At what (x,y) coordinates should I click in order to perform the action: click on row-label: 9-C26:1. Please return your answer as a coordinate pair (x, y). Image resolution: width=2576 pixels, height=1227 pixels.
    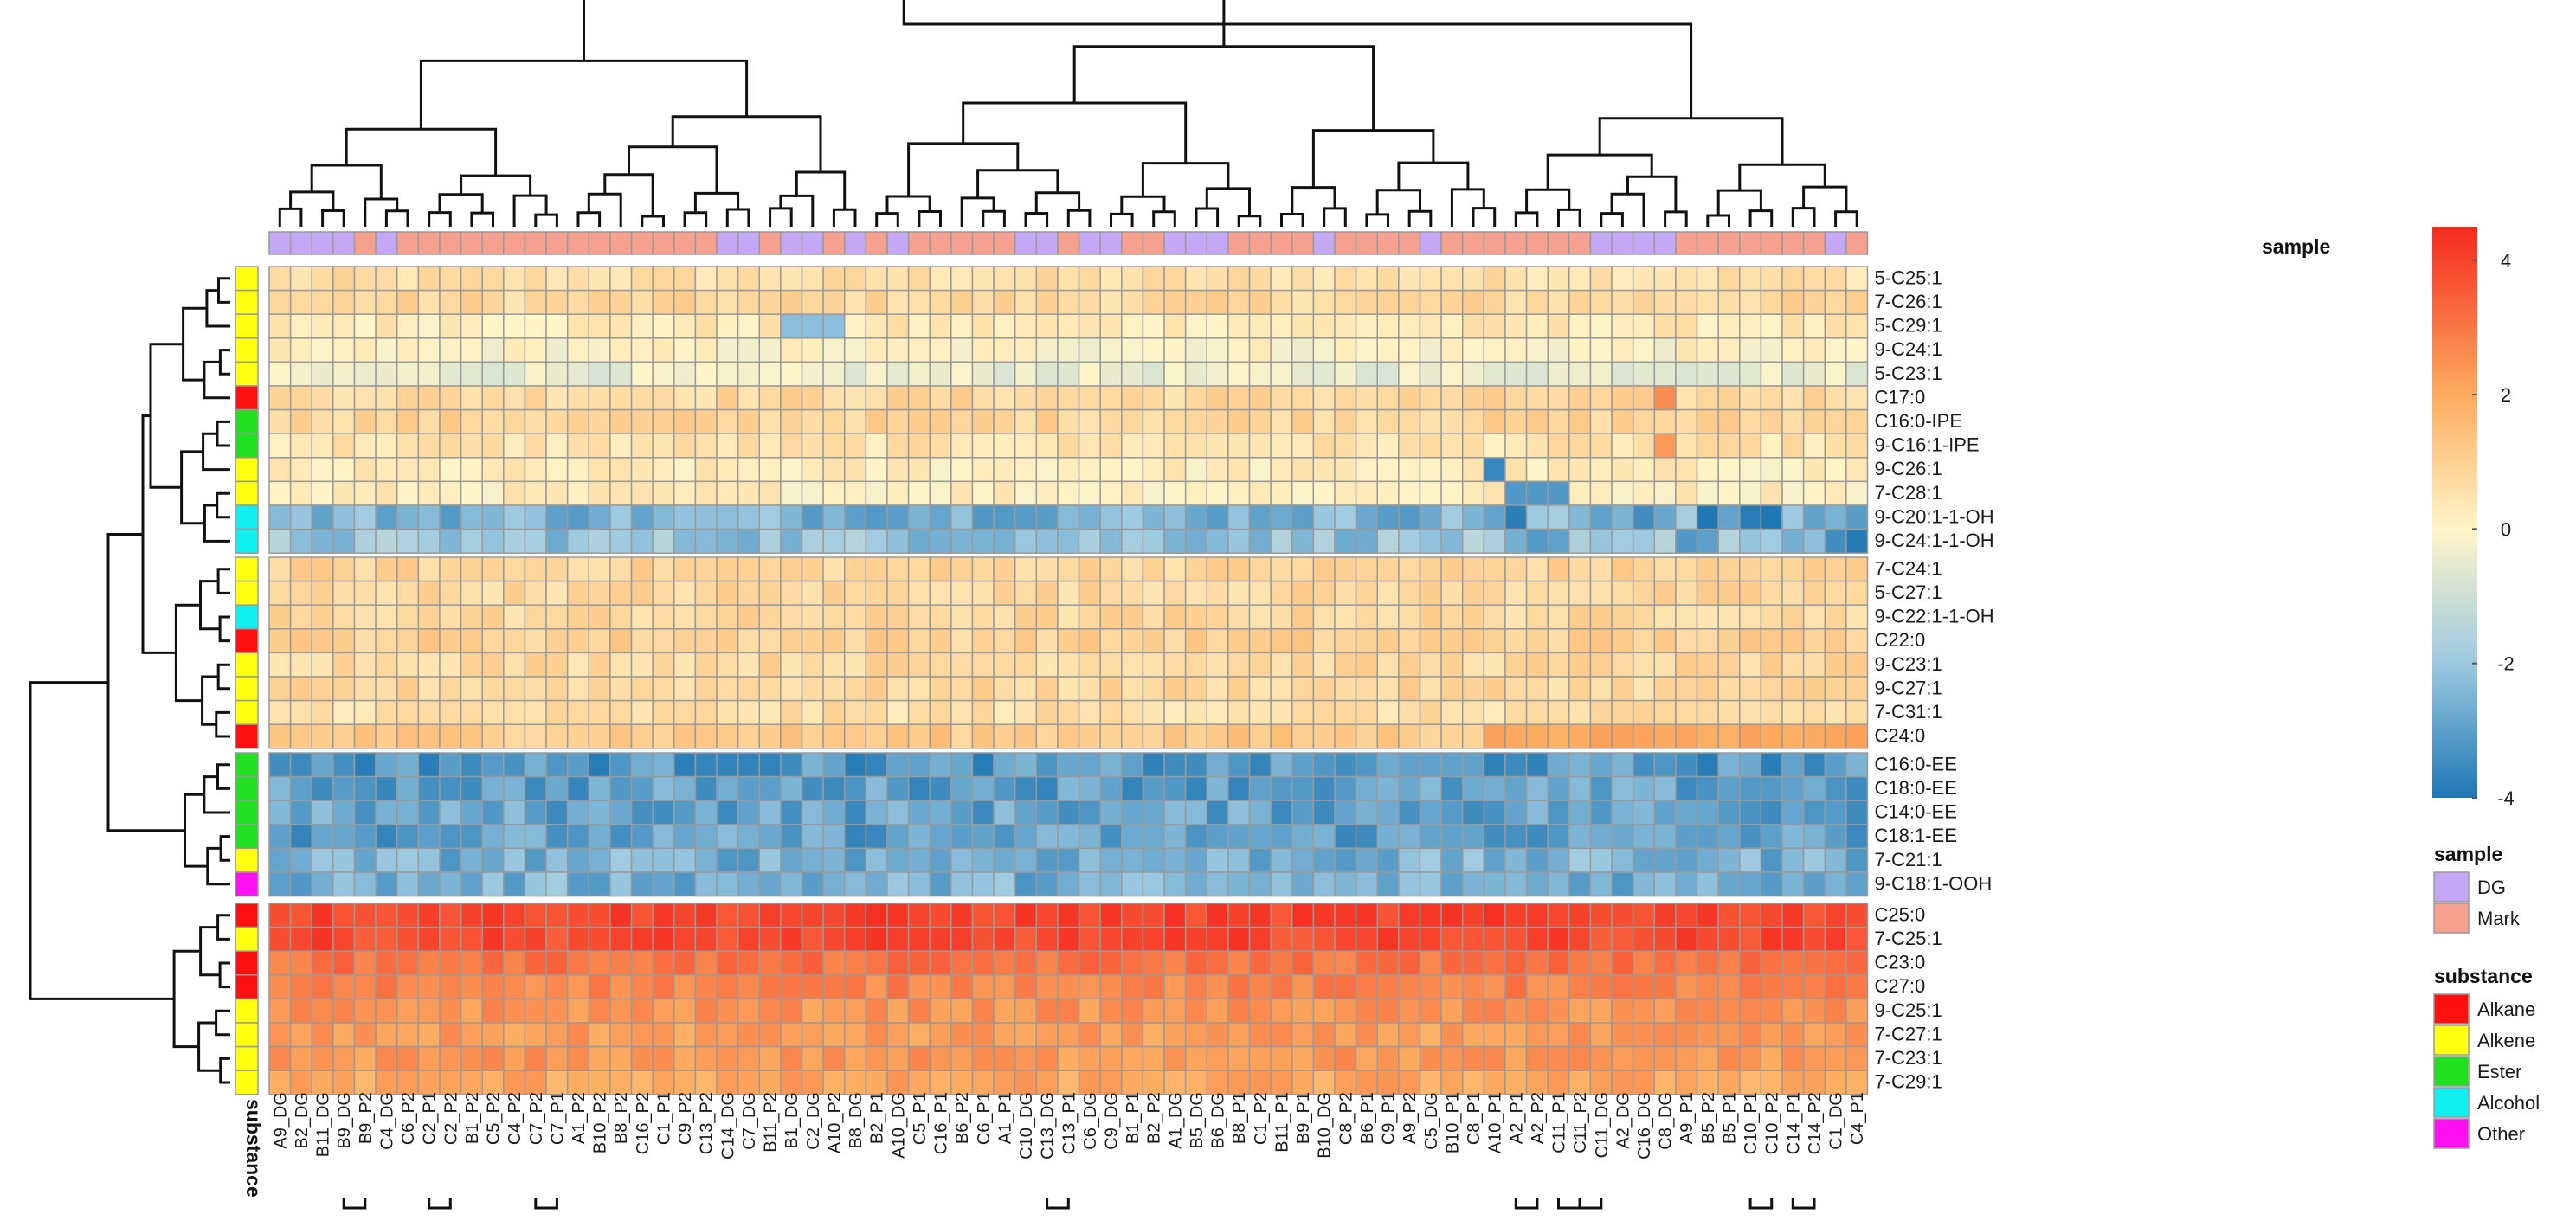
    Looking at the image, I should click on (1908, 468).